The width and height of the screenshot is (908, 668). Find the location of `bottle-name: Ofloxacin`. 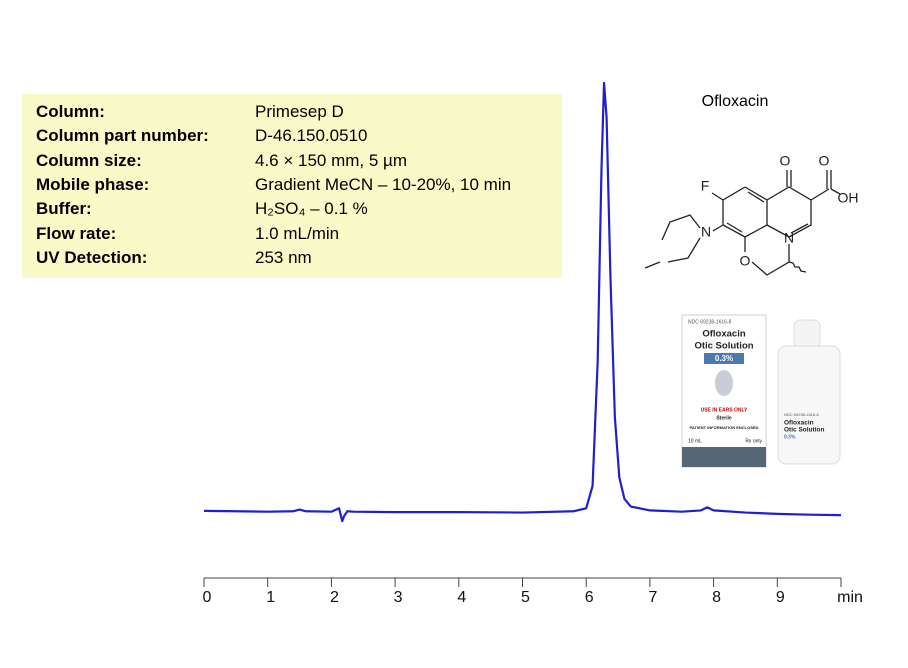

bottle-name: Ofloxacin is located at coordinates (799, 423).